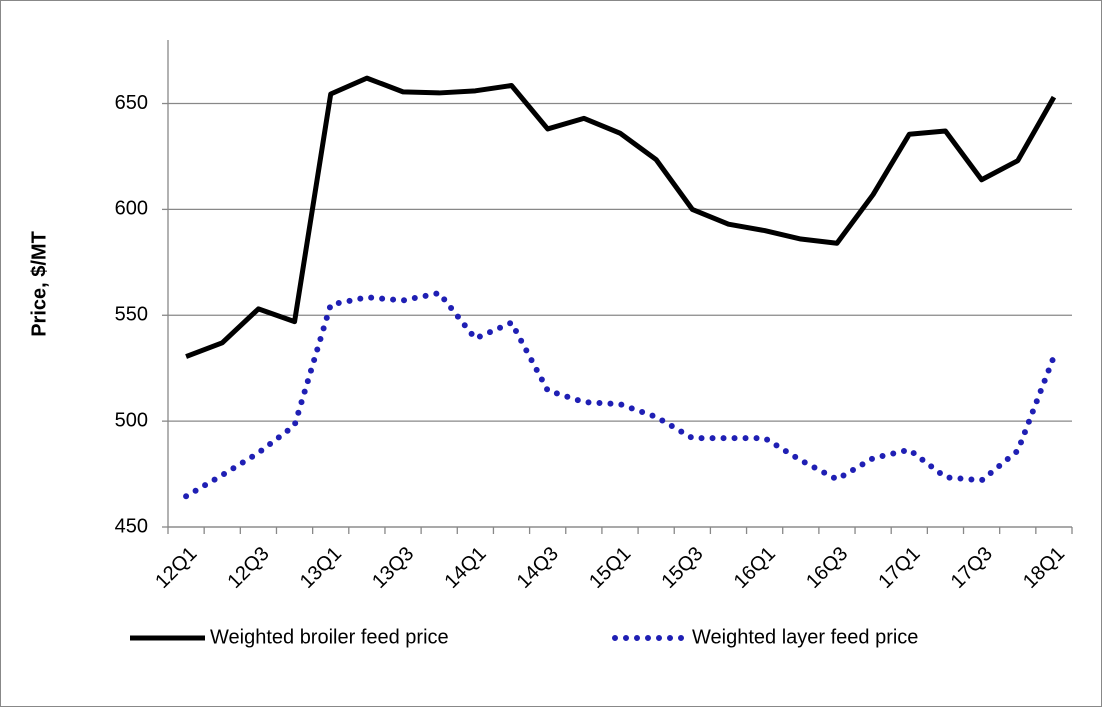 This screenshot has height=707, width=1102. I want to click on y-axis-label: Price, $/MT, so click(39, 284).